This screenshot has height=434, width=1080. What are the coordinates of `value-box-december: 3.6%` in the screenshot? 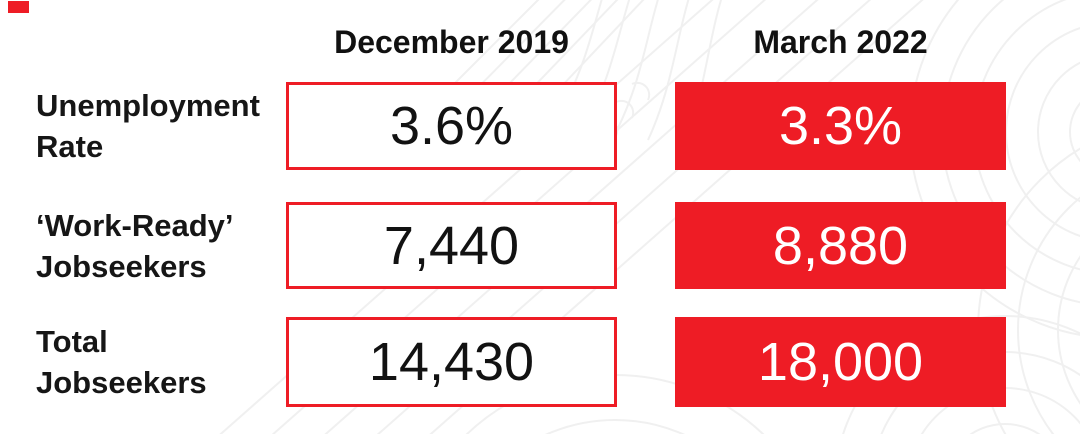 It's located at (451, 126).